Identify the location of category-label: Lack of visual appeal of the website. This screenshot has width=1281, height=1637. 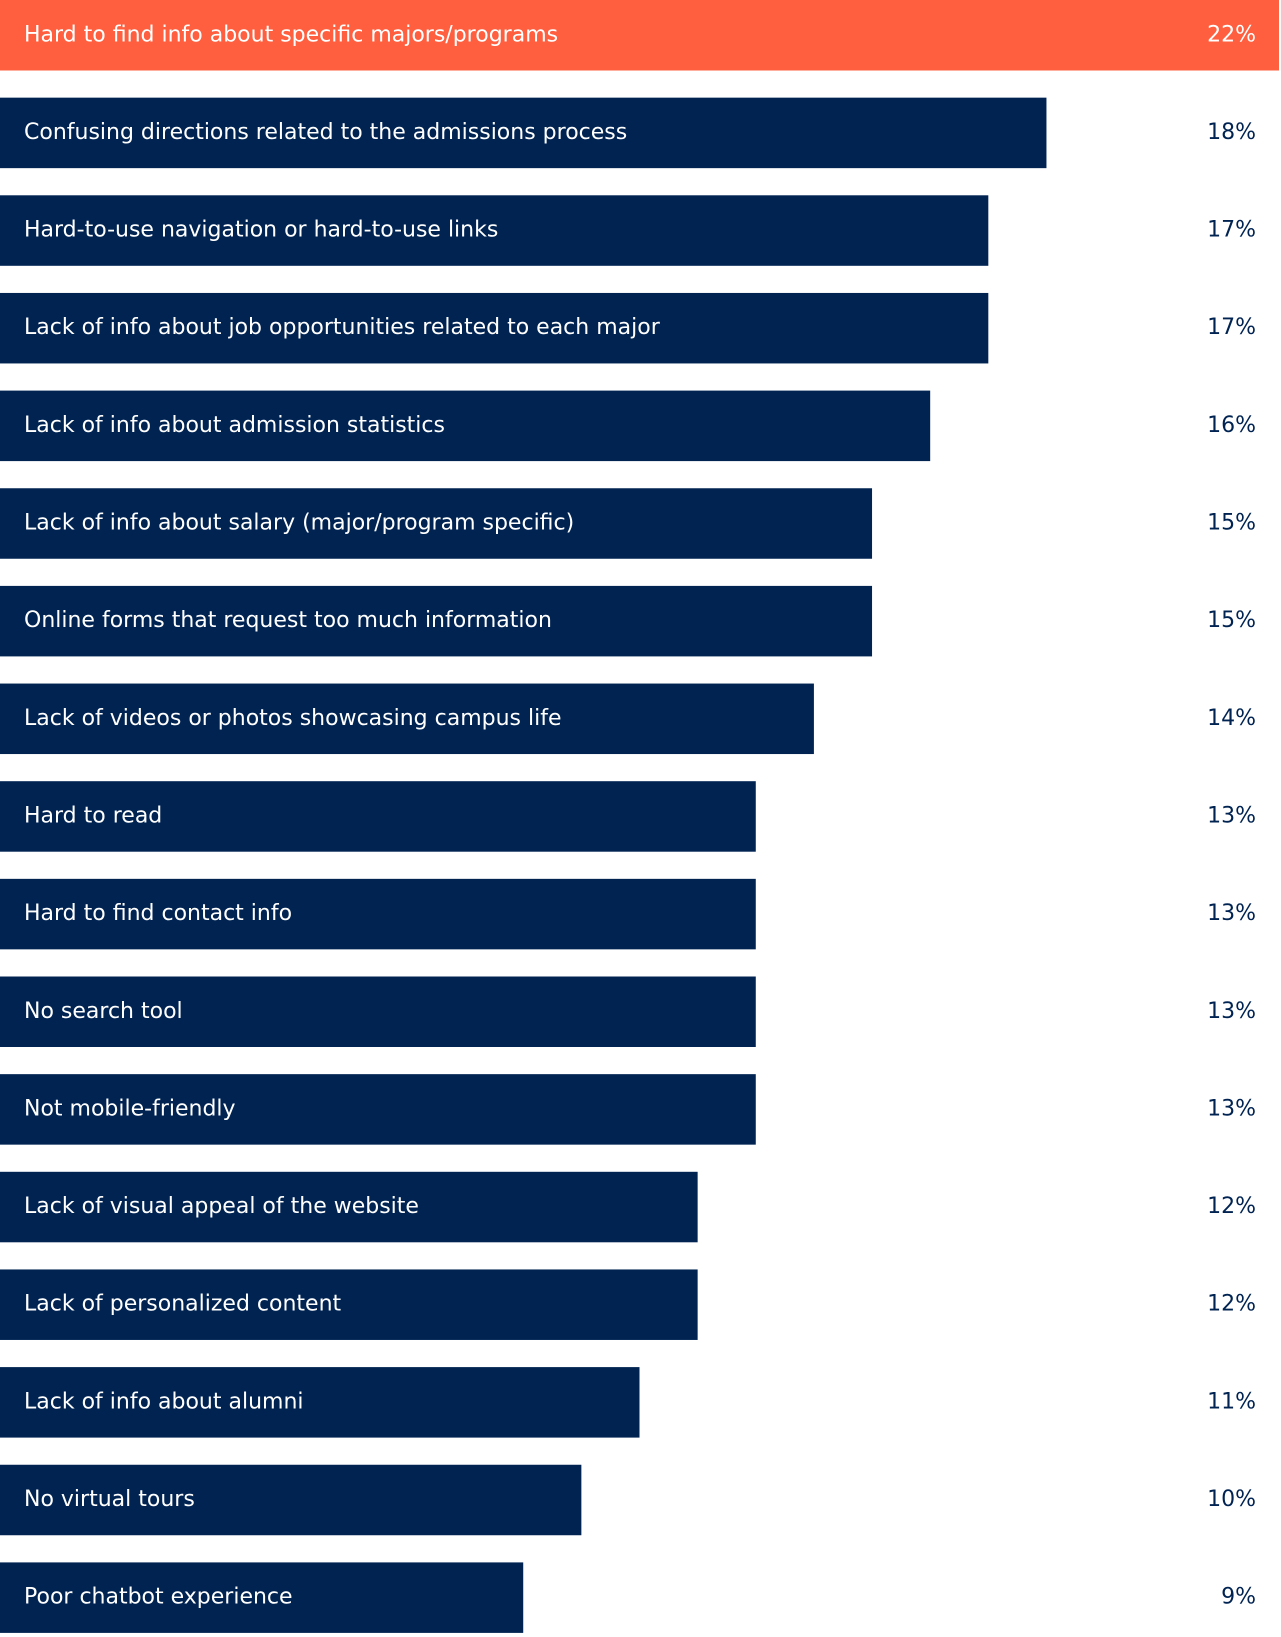
(221, 1206).